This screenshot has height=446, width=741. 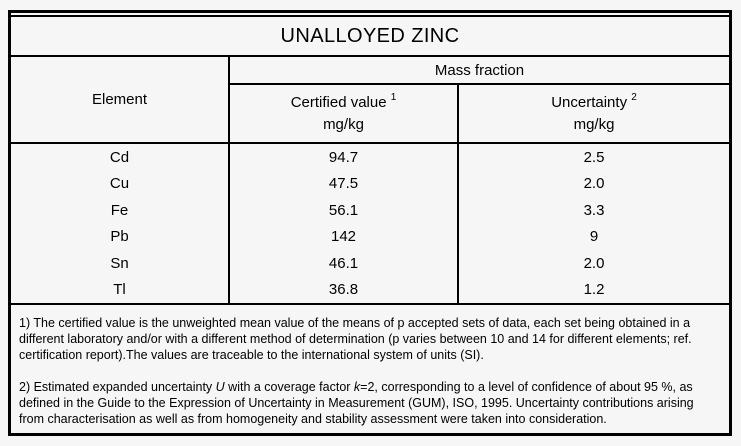 I want to click on certified-value-cell: 142, so click(x=344, y=236).